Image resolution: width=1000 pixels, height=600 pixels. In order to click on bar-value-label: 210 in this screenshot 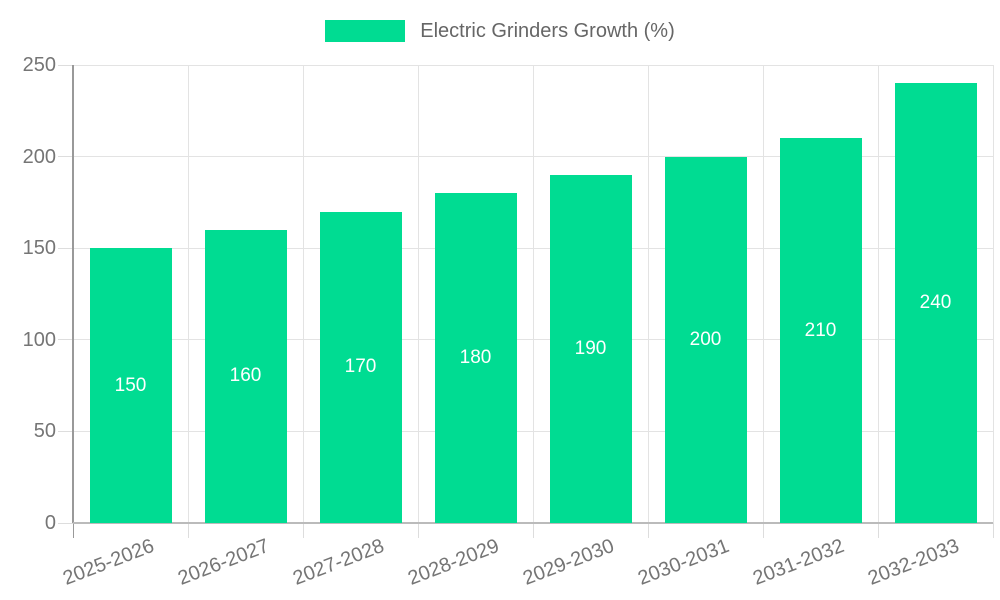, I will do `click(820, 330)`.